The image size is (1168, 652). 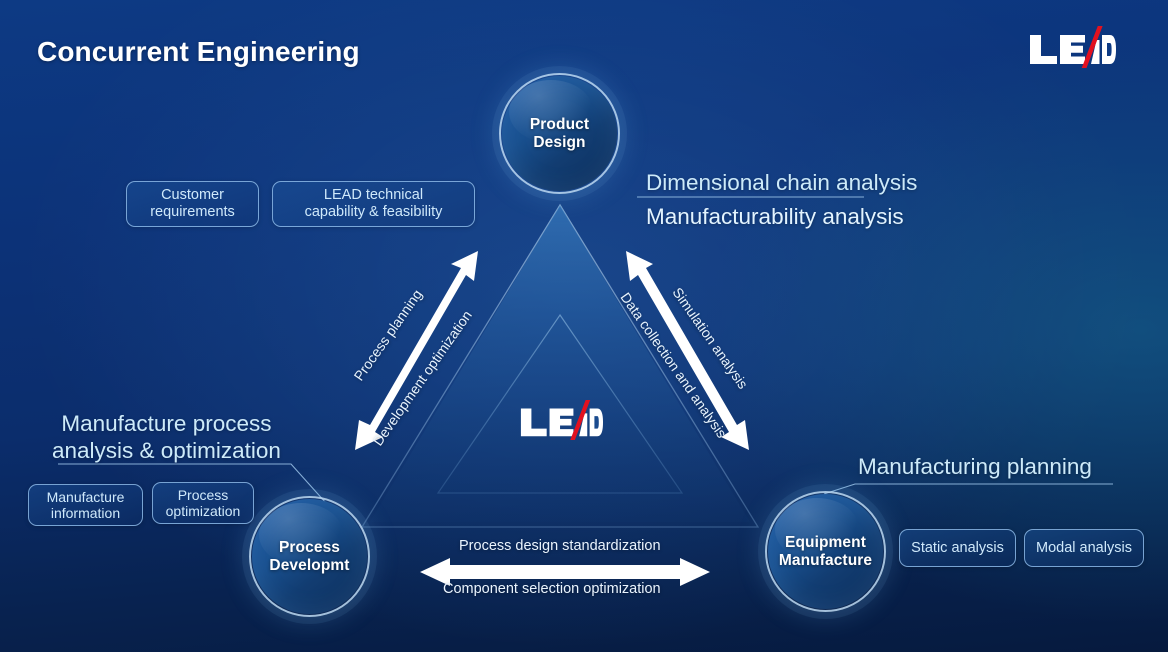 What do you see at coordinates (687, 350) in the screenshot?
I see `arrow-right-diagonal` at bounding box center [687, 350].